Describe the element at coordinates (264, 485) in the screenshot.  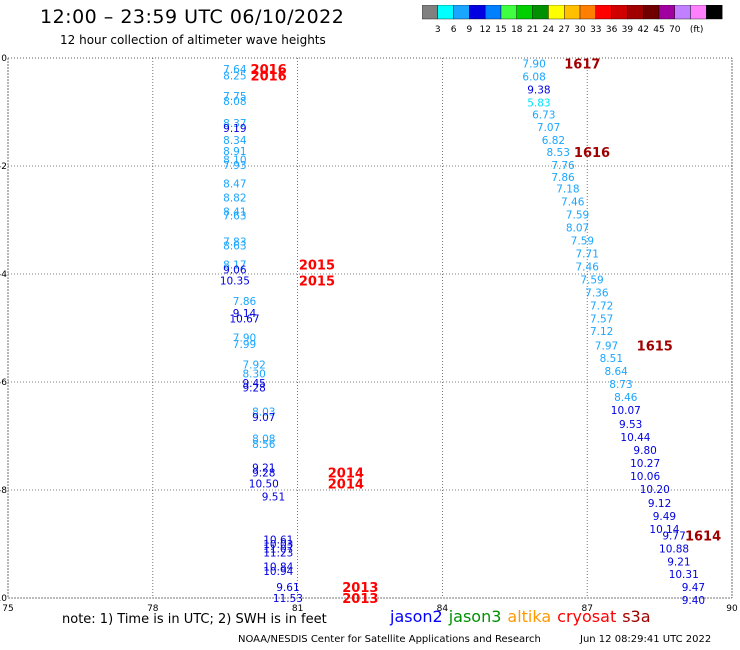
I see `wave-height-label: 10.50` at that location.